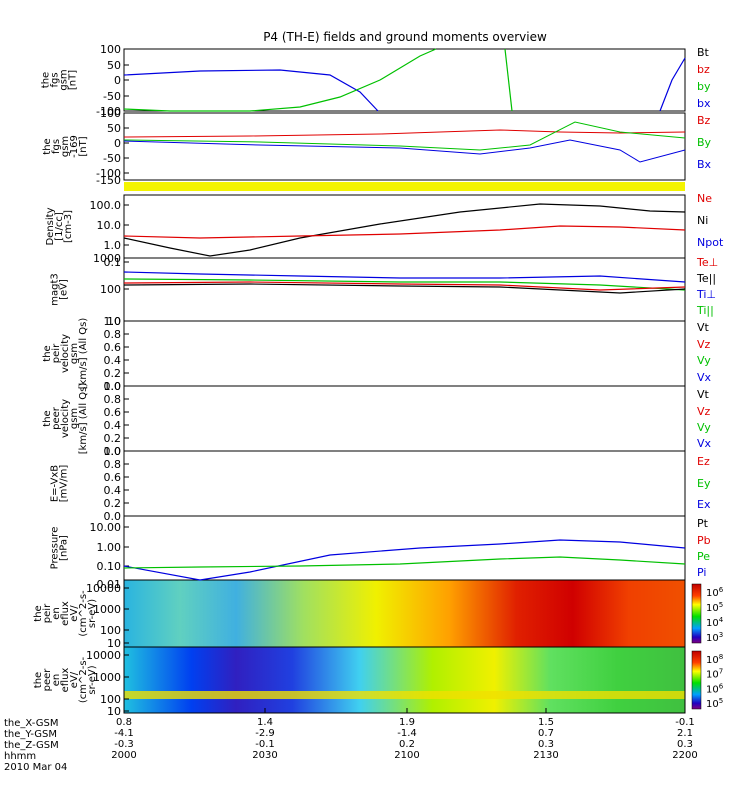 This screenshot has height=800, width=750. What do you see at coordinates (701, 572) in the screenshot?
I see `legend-entry: Pi` at bounding box center [701, 572].